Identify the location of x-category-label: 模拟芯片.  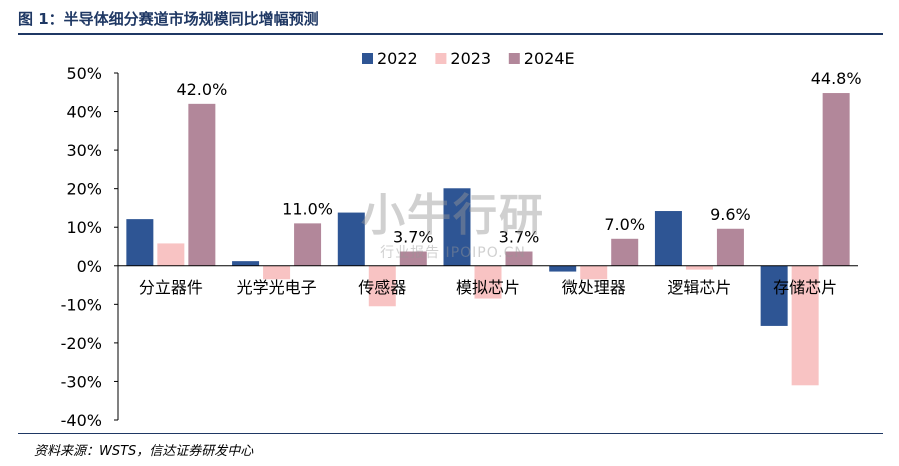
(488, 287).